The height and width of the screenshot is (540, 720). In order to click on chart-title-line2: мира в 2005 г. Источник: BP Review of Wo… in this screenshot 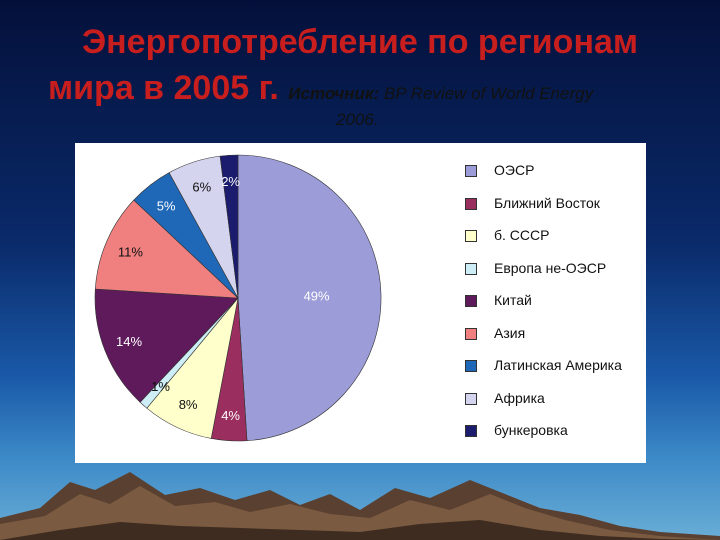, I will do `click(320, 91)`.